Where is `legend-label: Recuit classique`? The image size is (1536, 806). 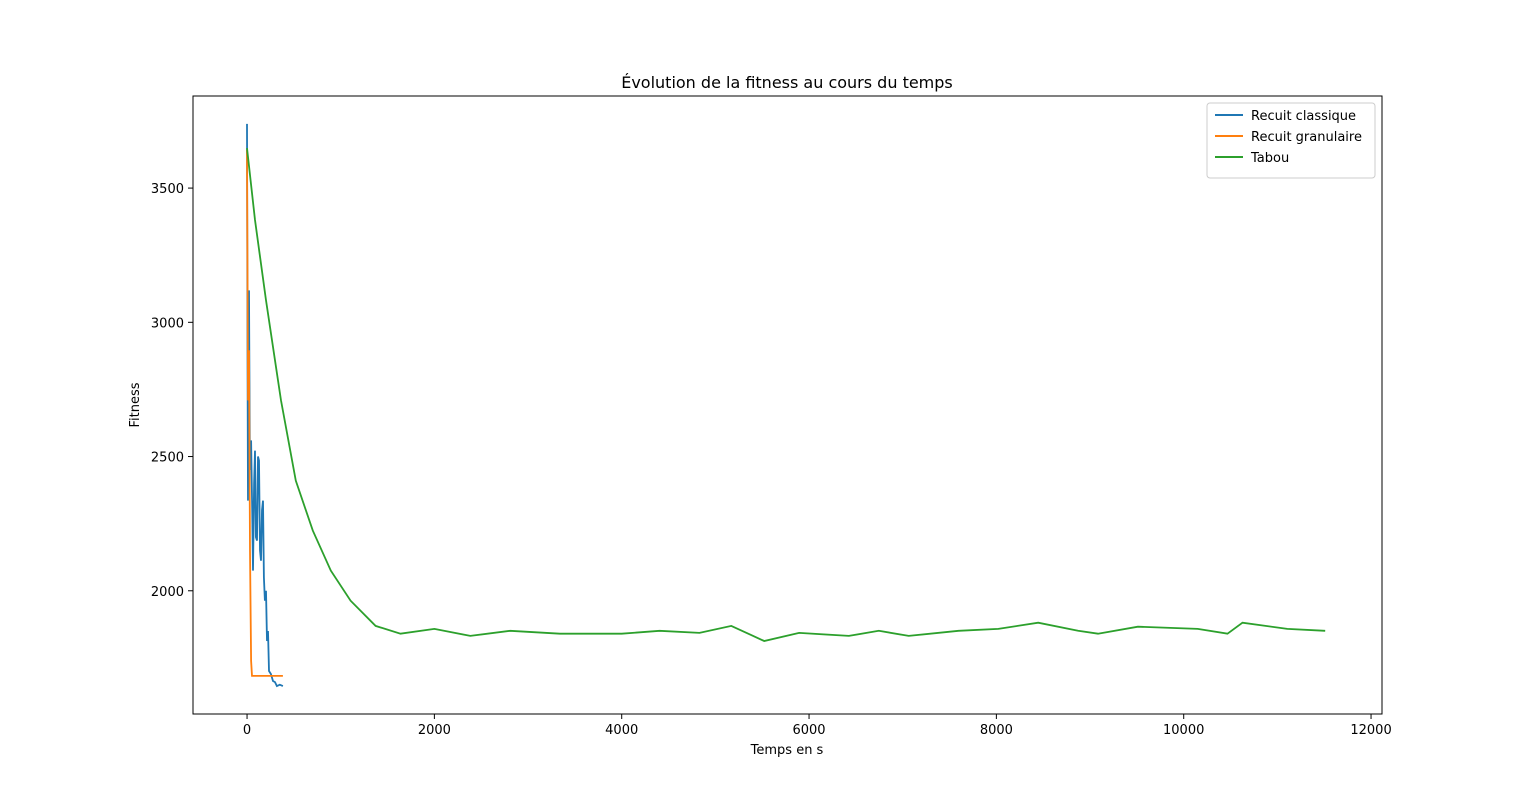
legend-label: Recuit classique is located at coordinates (1303, 116).